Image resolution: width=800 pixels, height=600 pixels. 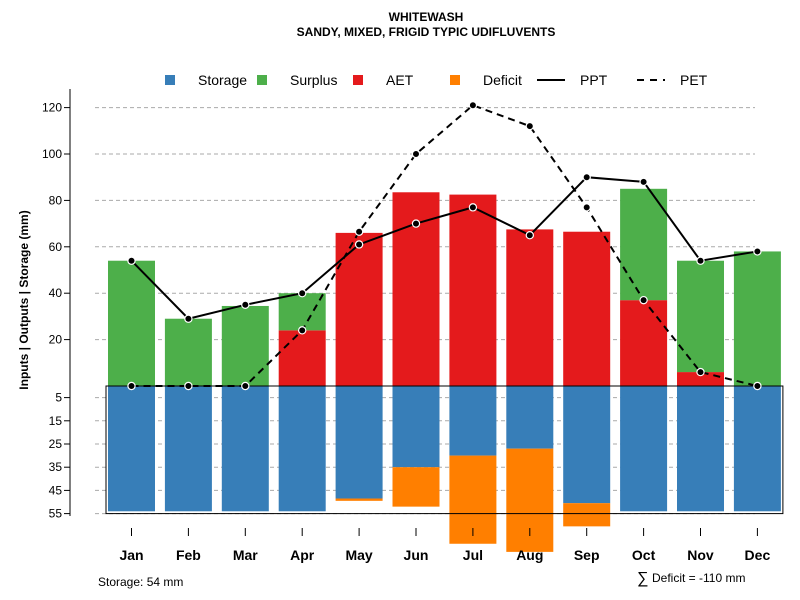 What do you see at coordinates (572, 80) in the screenshot?
I see `legend-item-ppt: PPT` at bounding box center [572, 80].